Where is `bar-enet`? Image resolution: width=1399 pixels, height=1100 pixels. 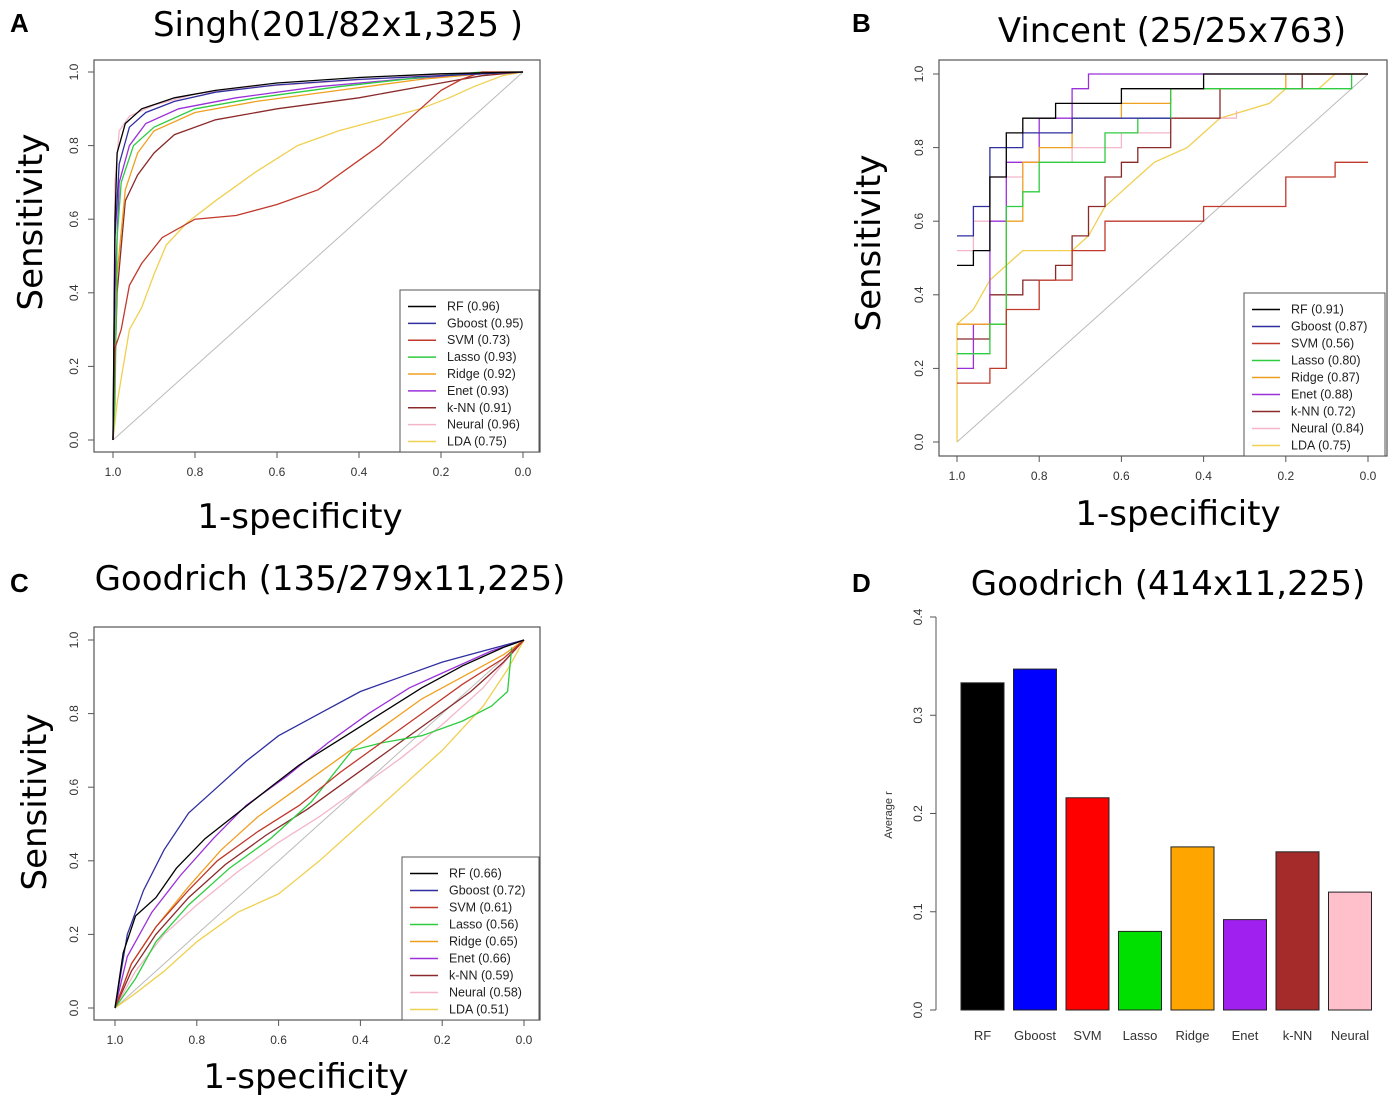 bar-enet is located at coordinates (1245, 965).